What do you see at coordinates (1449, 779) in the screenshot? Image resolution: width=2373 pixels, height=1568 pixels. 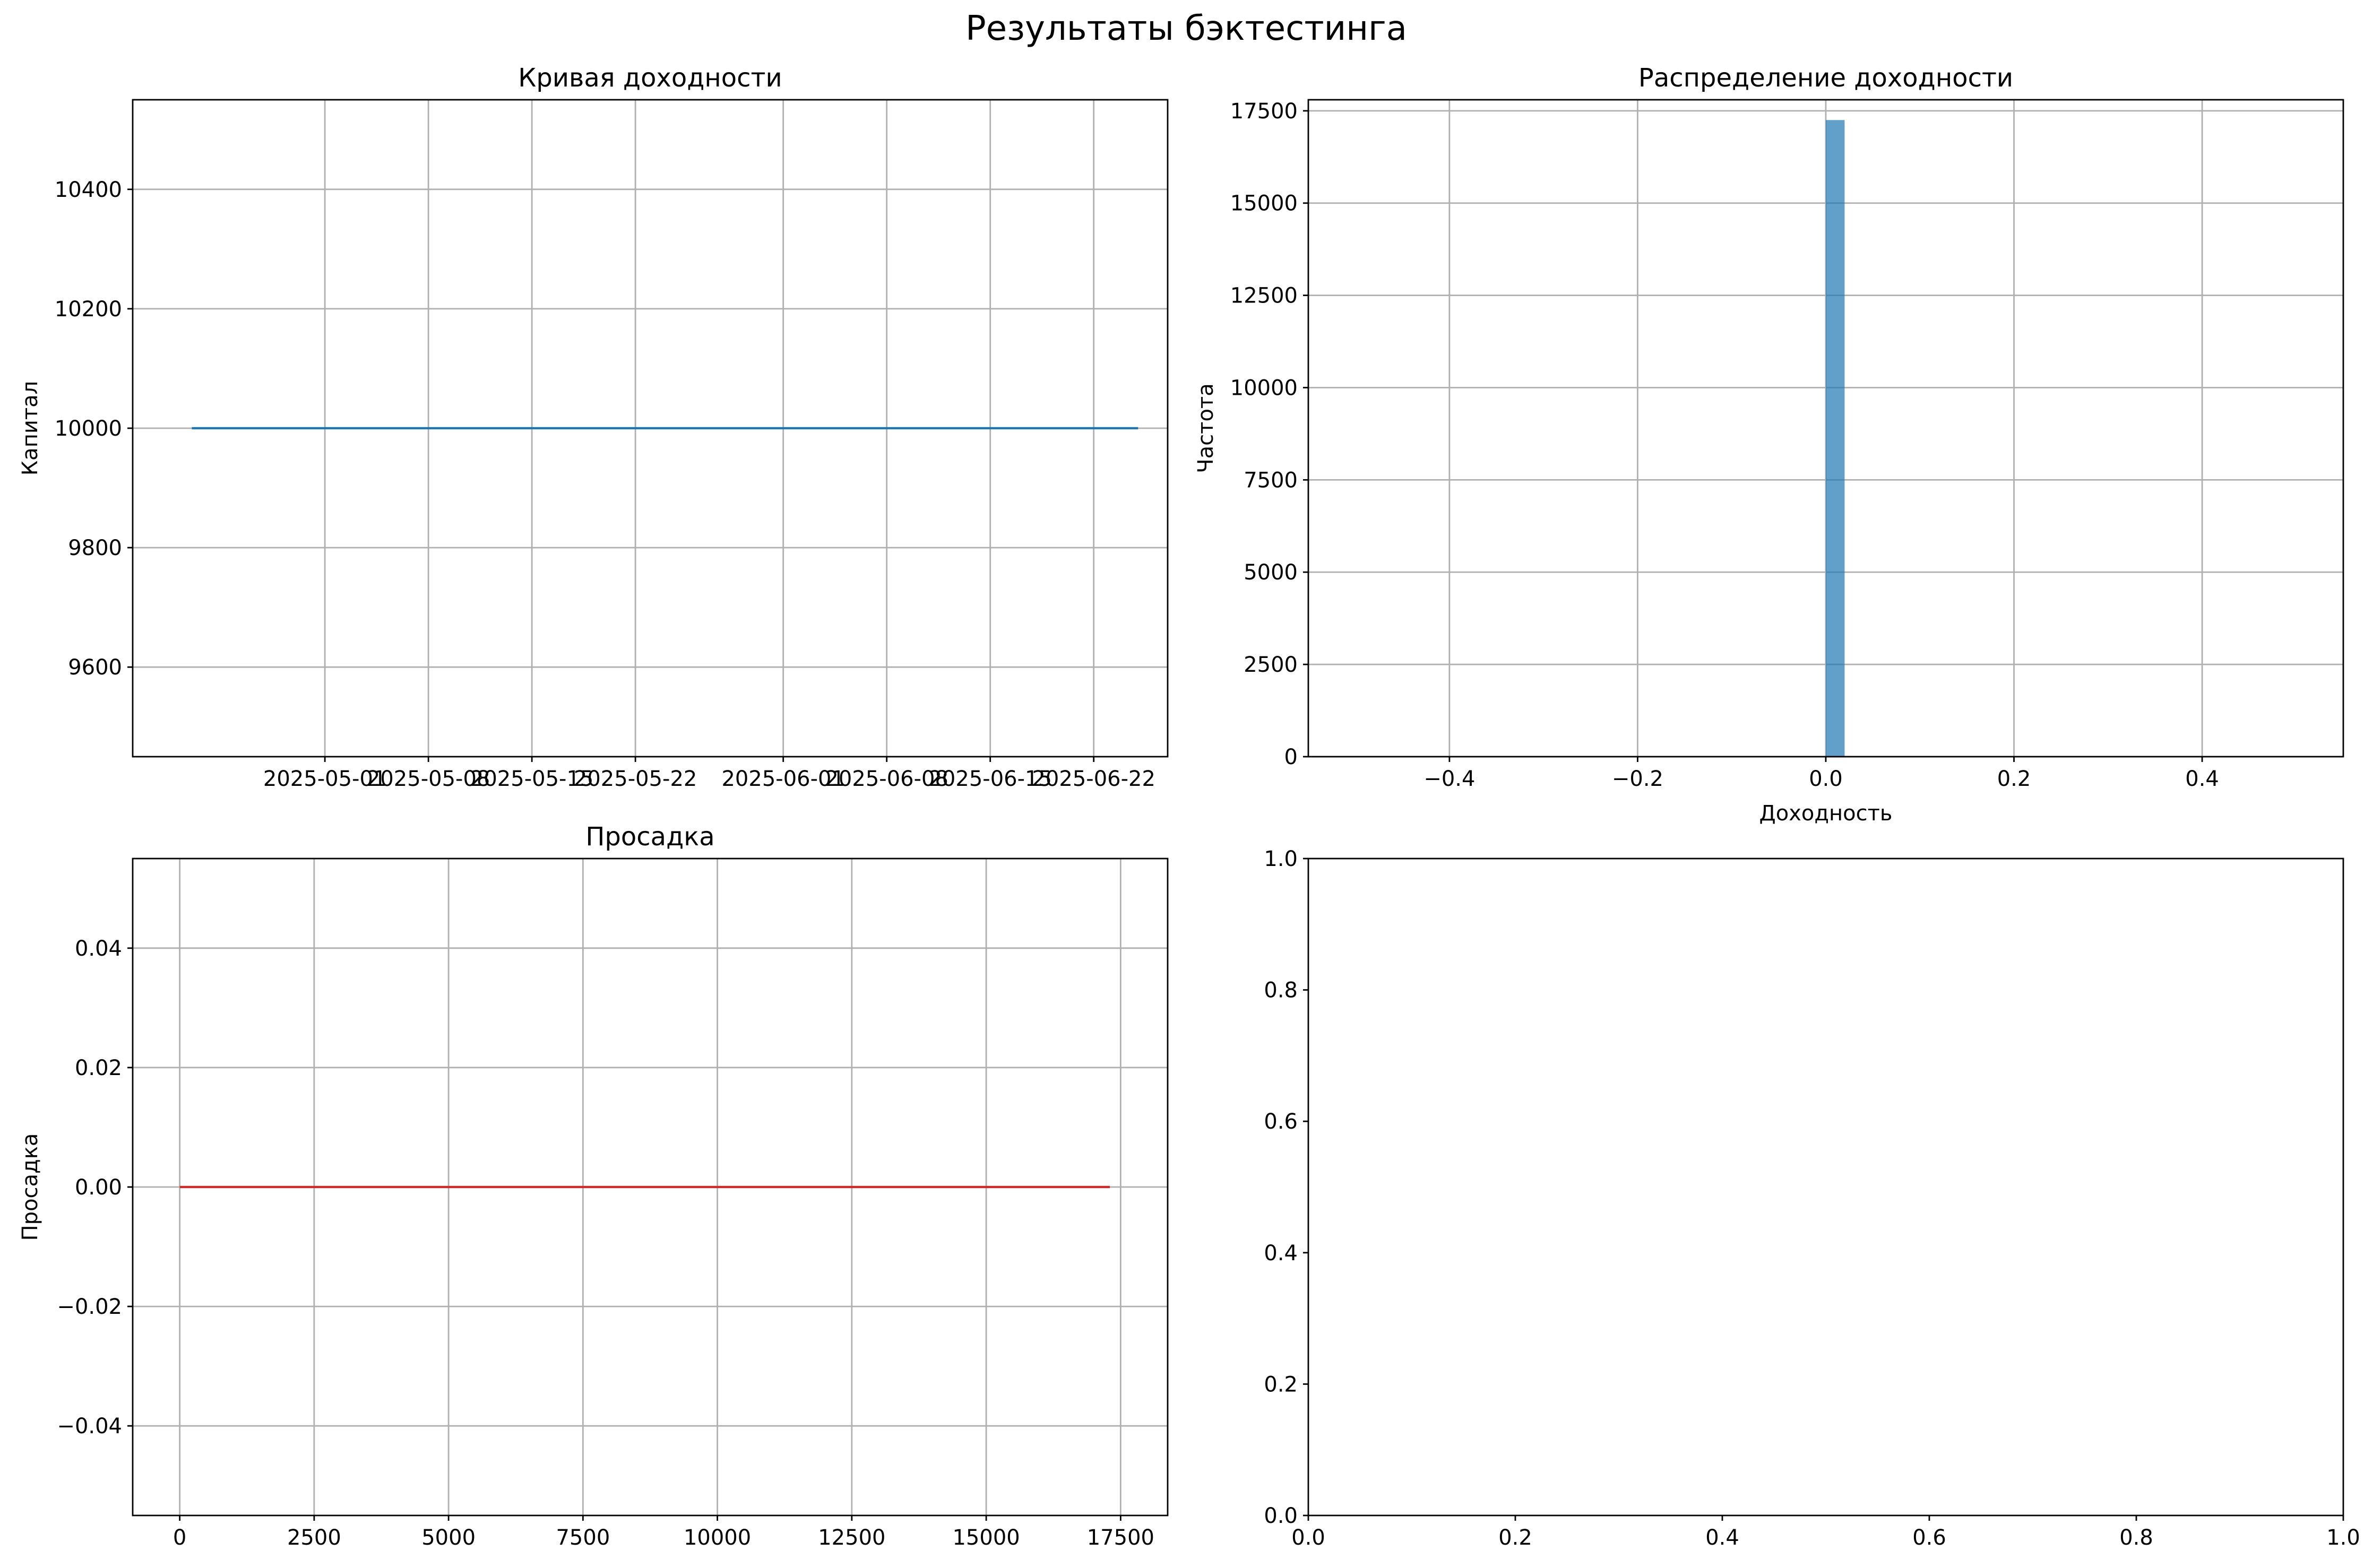 I see `x-tick-label: −0.4` at bounding box center [1449, 779].